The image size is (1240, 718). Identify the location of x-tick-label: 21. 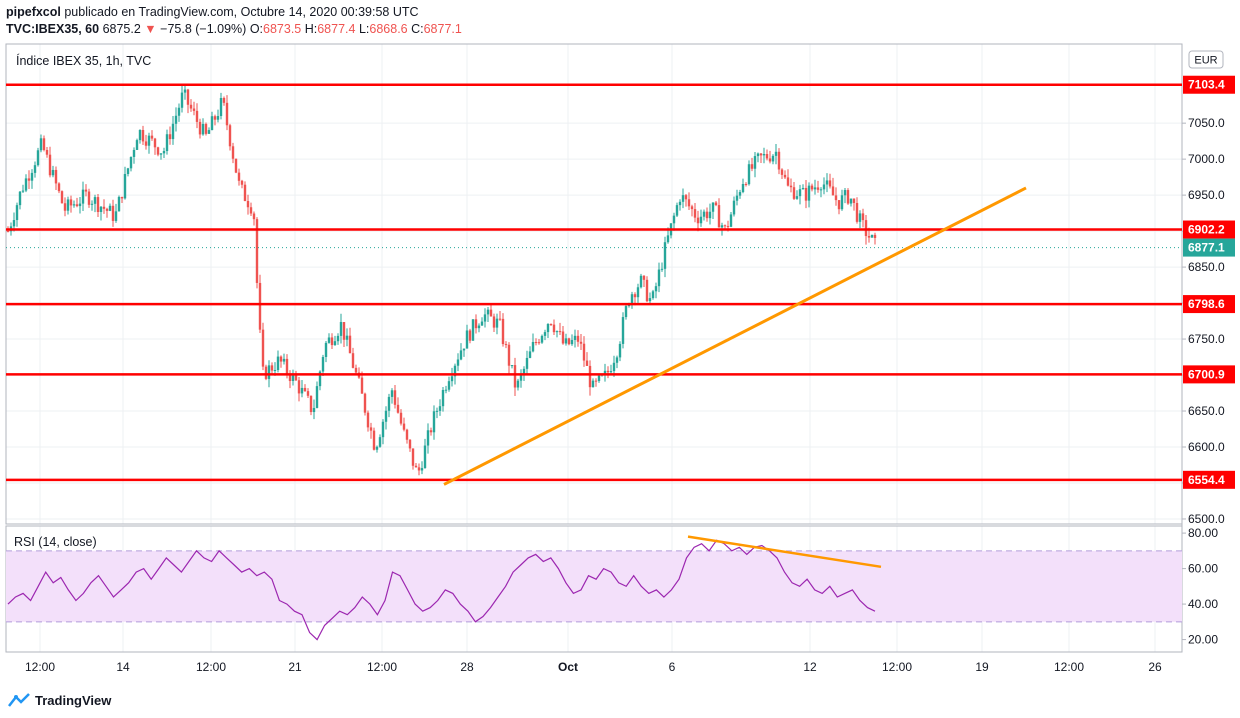
(295, 667).